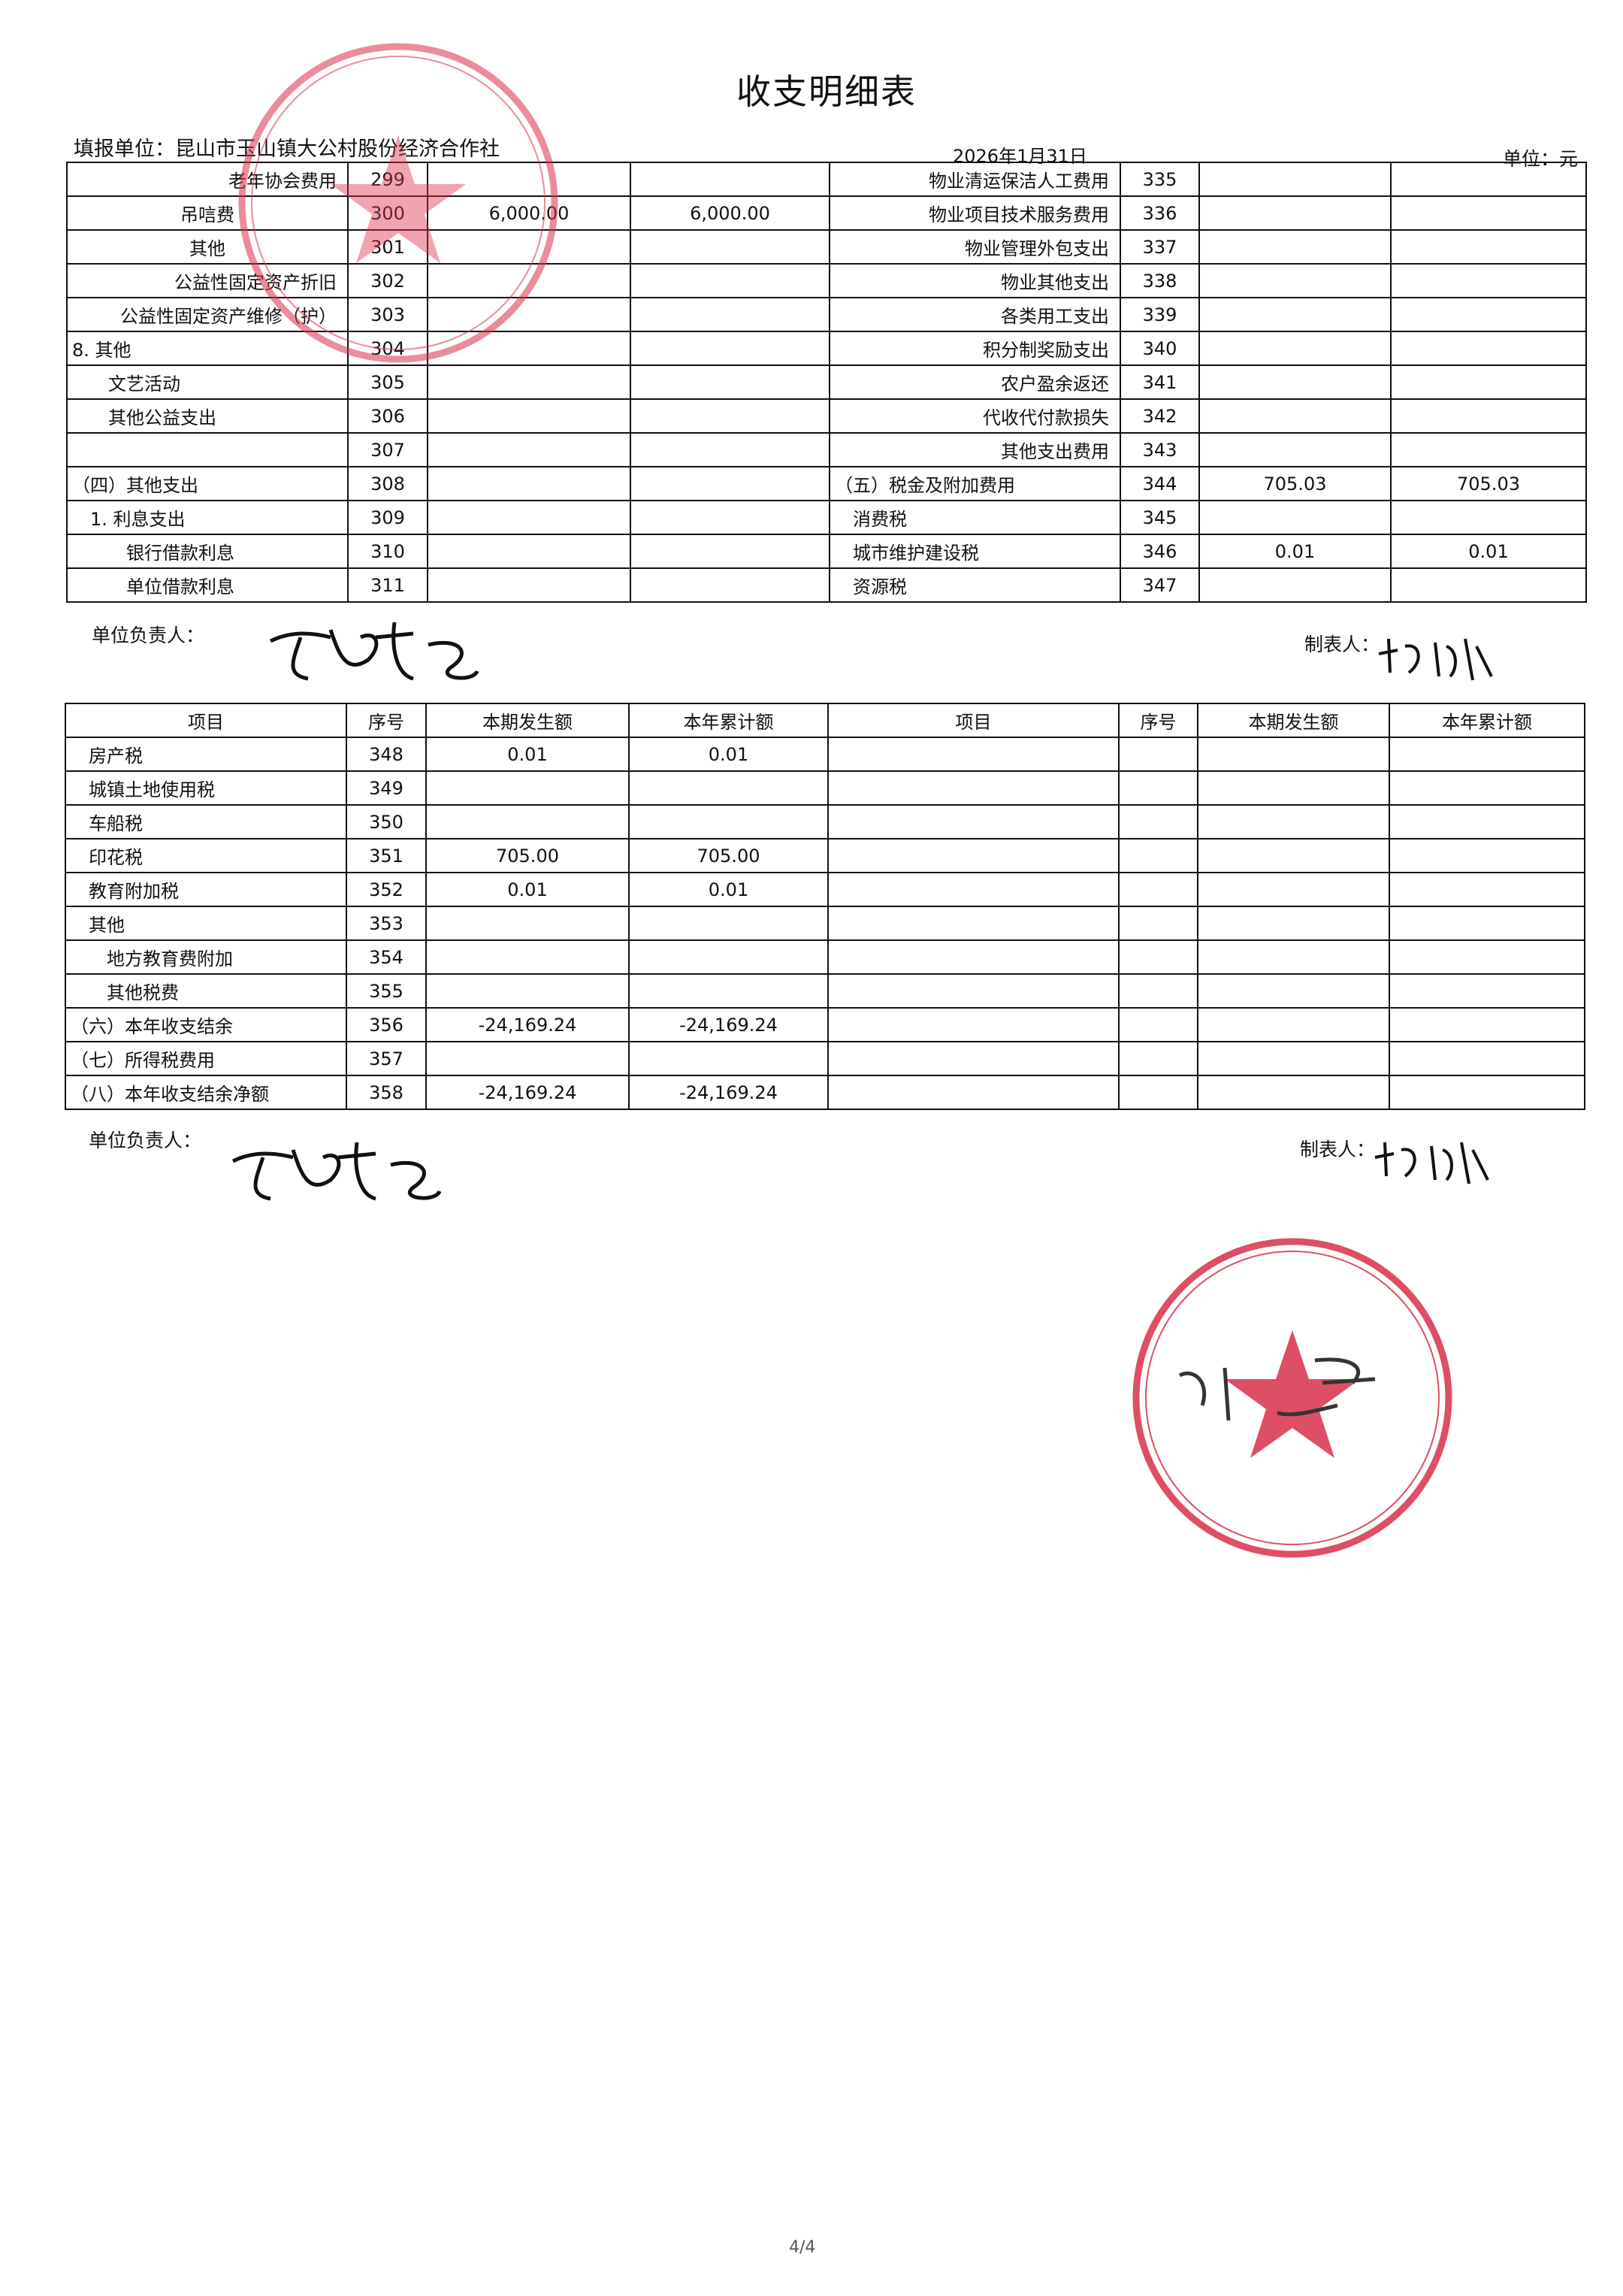 This screenshot has width=1623, height=2296. I want to click on cell-item-right: 物业管理外包支出, so click(975, 247).